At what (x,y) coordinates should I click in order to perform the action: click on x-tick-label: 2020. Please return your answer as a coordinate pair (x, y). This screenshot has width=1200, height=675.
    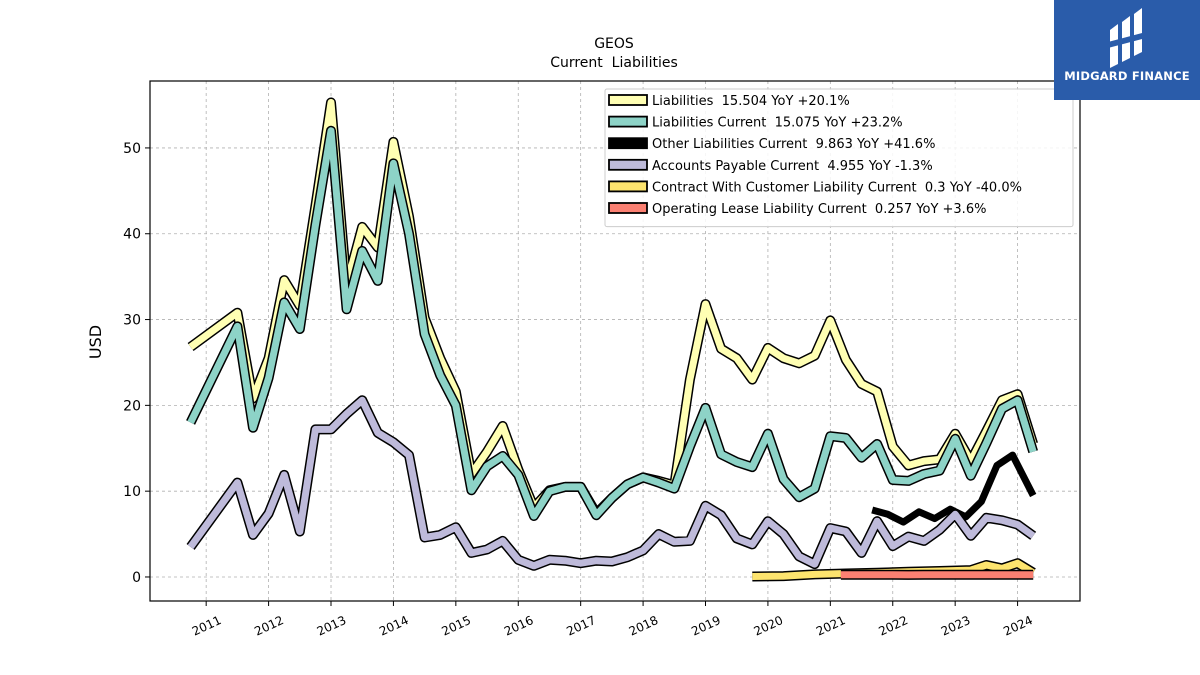
    Looking at the image, I should click on (769, 626).